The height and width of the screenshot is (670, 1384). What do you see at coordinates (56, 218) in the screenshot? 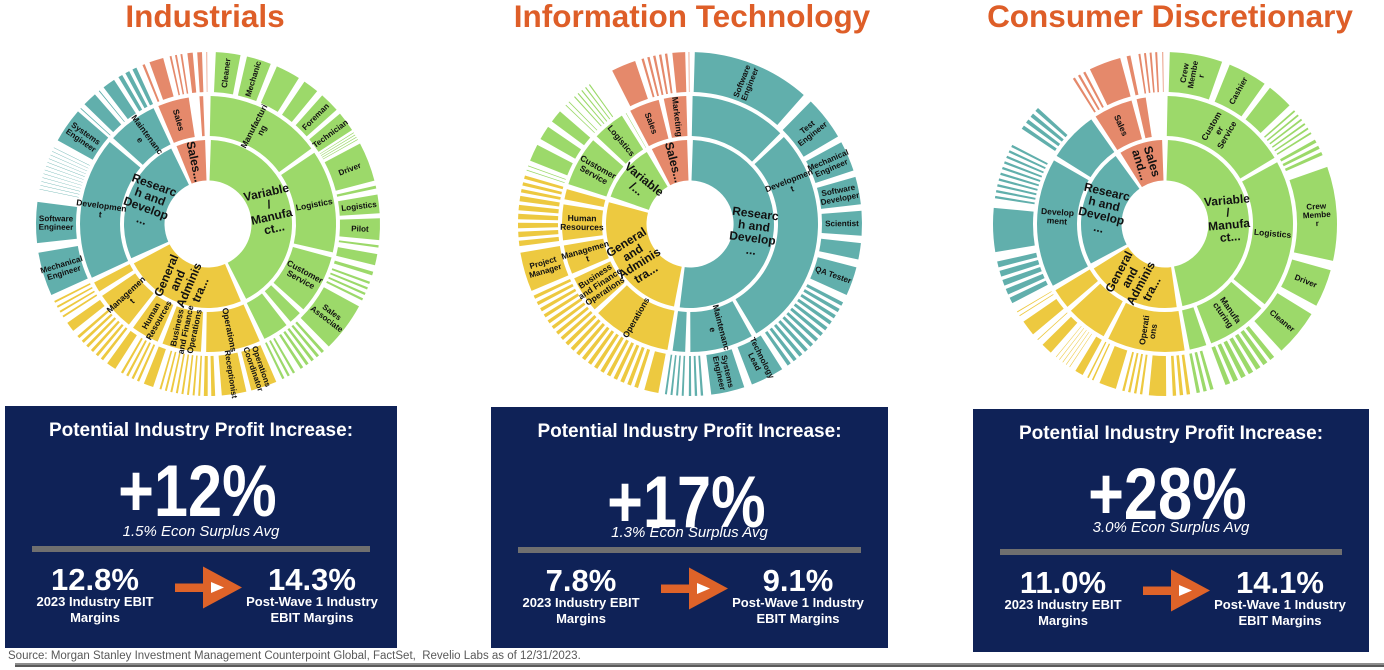
I see `svg-text: Software` at bounding box center [56, 218].